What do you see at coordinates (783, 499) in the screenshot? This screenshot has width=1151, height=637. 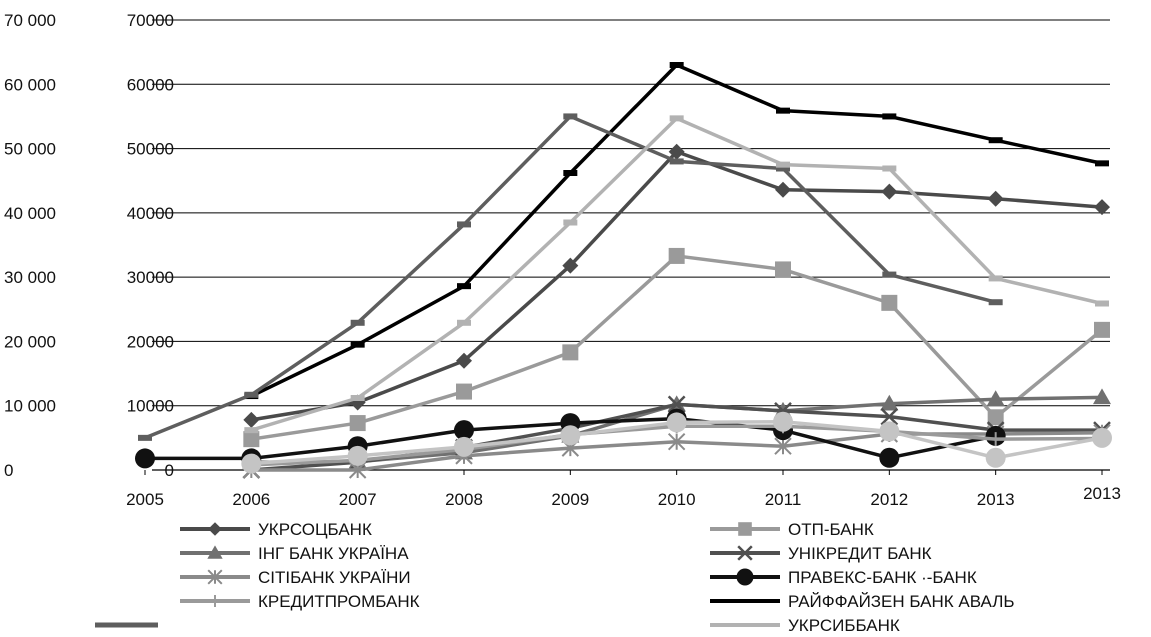 I see `x-tick-label: 2011` at bounding box center [783, 499].